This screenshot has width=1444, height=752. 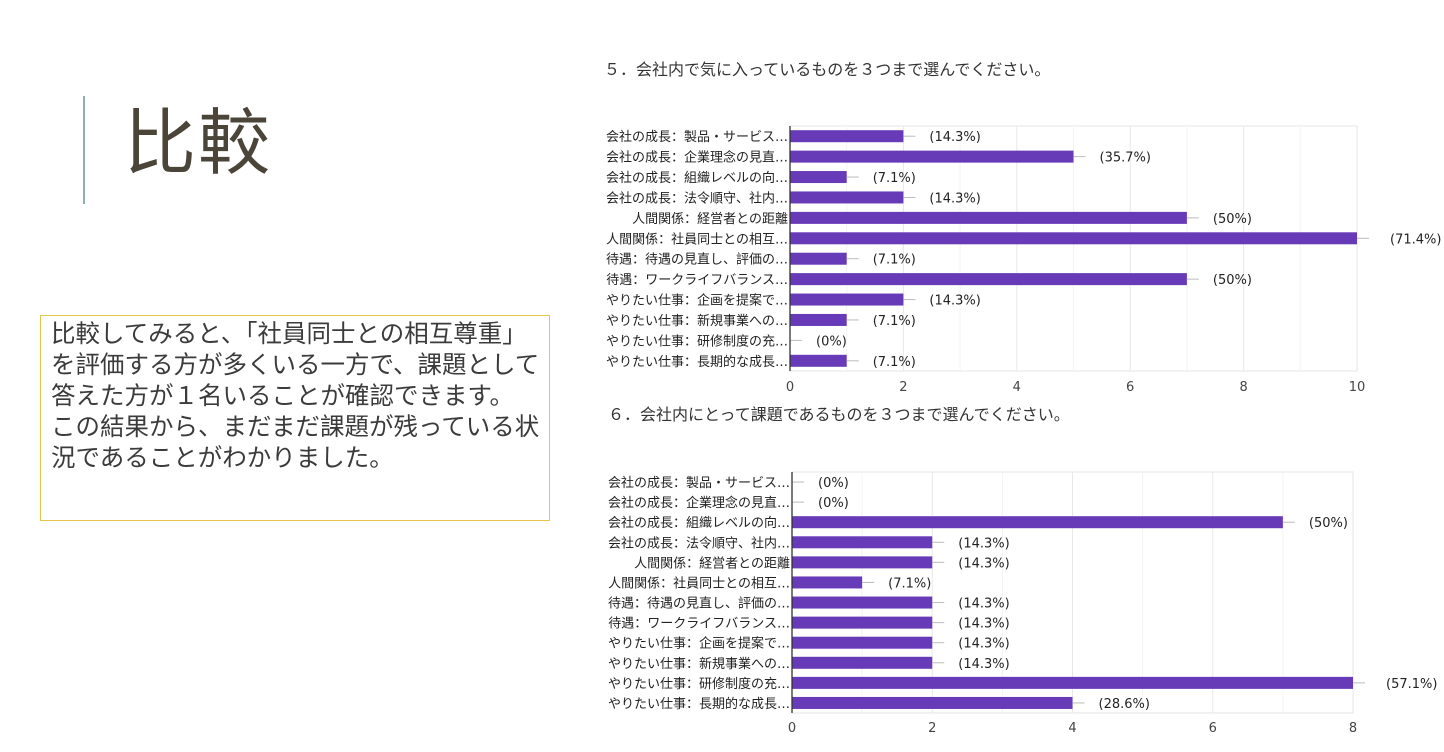 What do you see at coordinates (1124, 704) in the screenshot?
I see `data-label: (28.6%)` at bounding box center [1124, 704].